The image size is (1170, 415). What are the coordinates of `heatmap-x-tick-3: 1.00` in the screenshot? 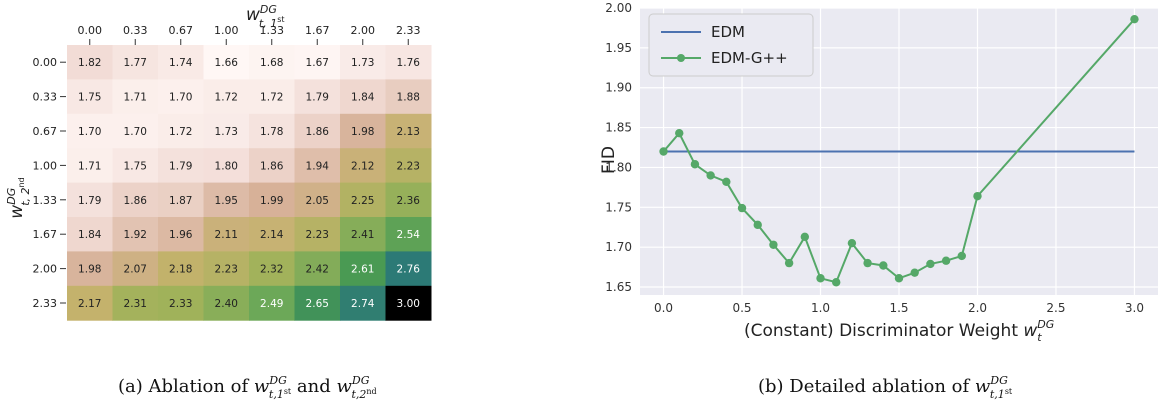 It's located at (226, 30).